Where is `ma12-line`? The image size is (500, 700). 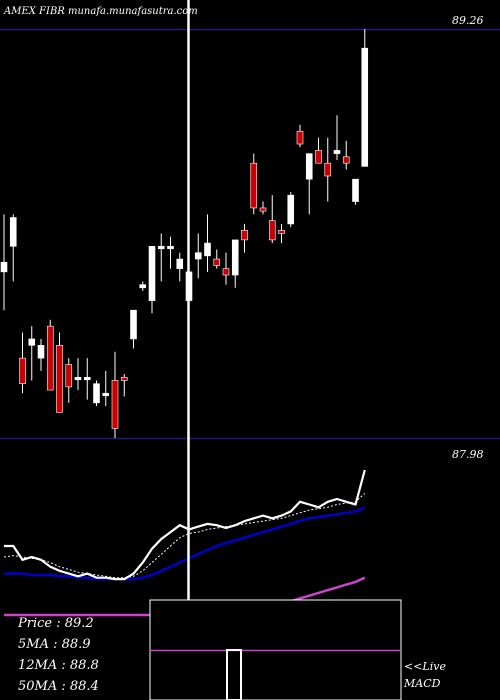
ma12-line is located at coordinates (185, 543).